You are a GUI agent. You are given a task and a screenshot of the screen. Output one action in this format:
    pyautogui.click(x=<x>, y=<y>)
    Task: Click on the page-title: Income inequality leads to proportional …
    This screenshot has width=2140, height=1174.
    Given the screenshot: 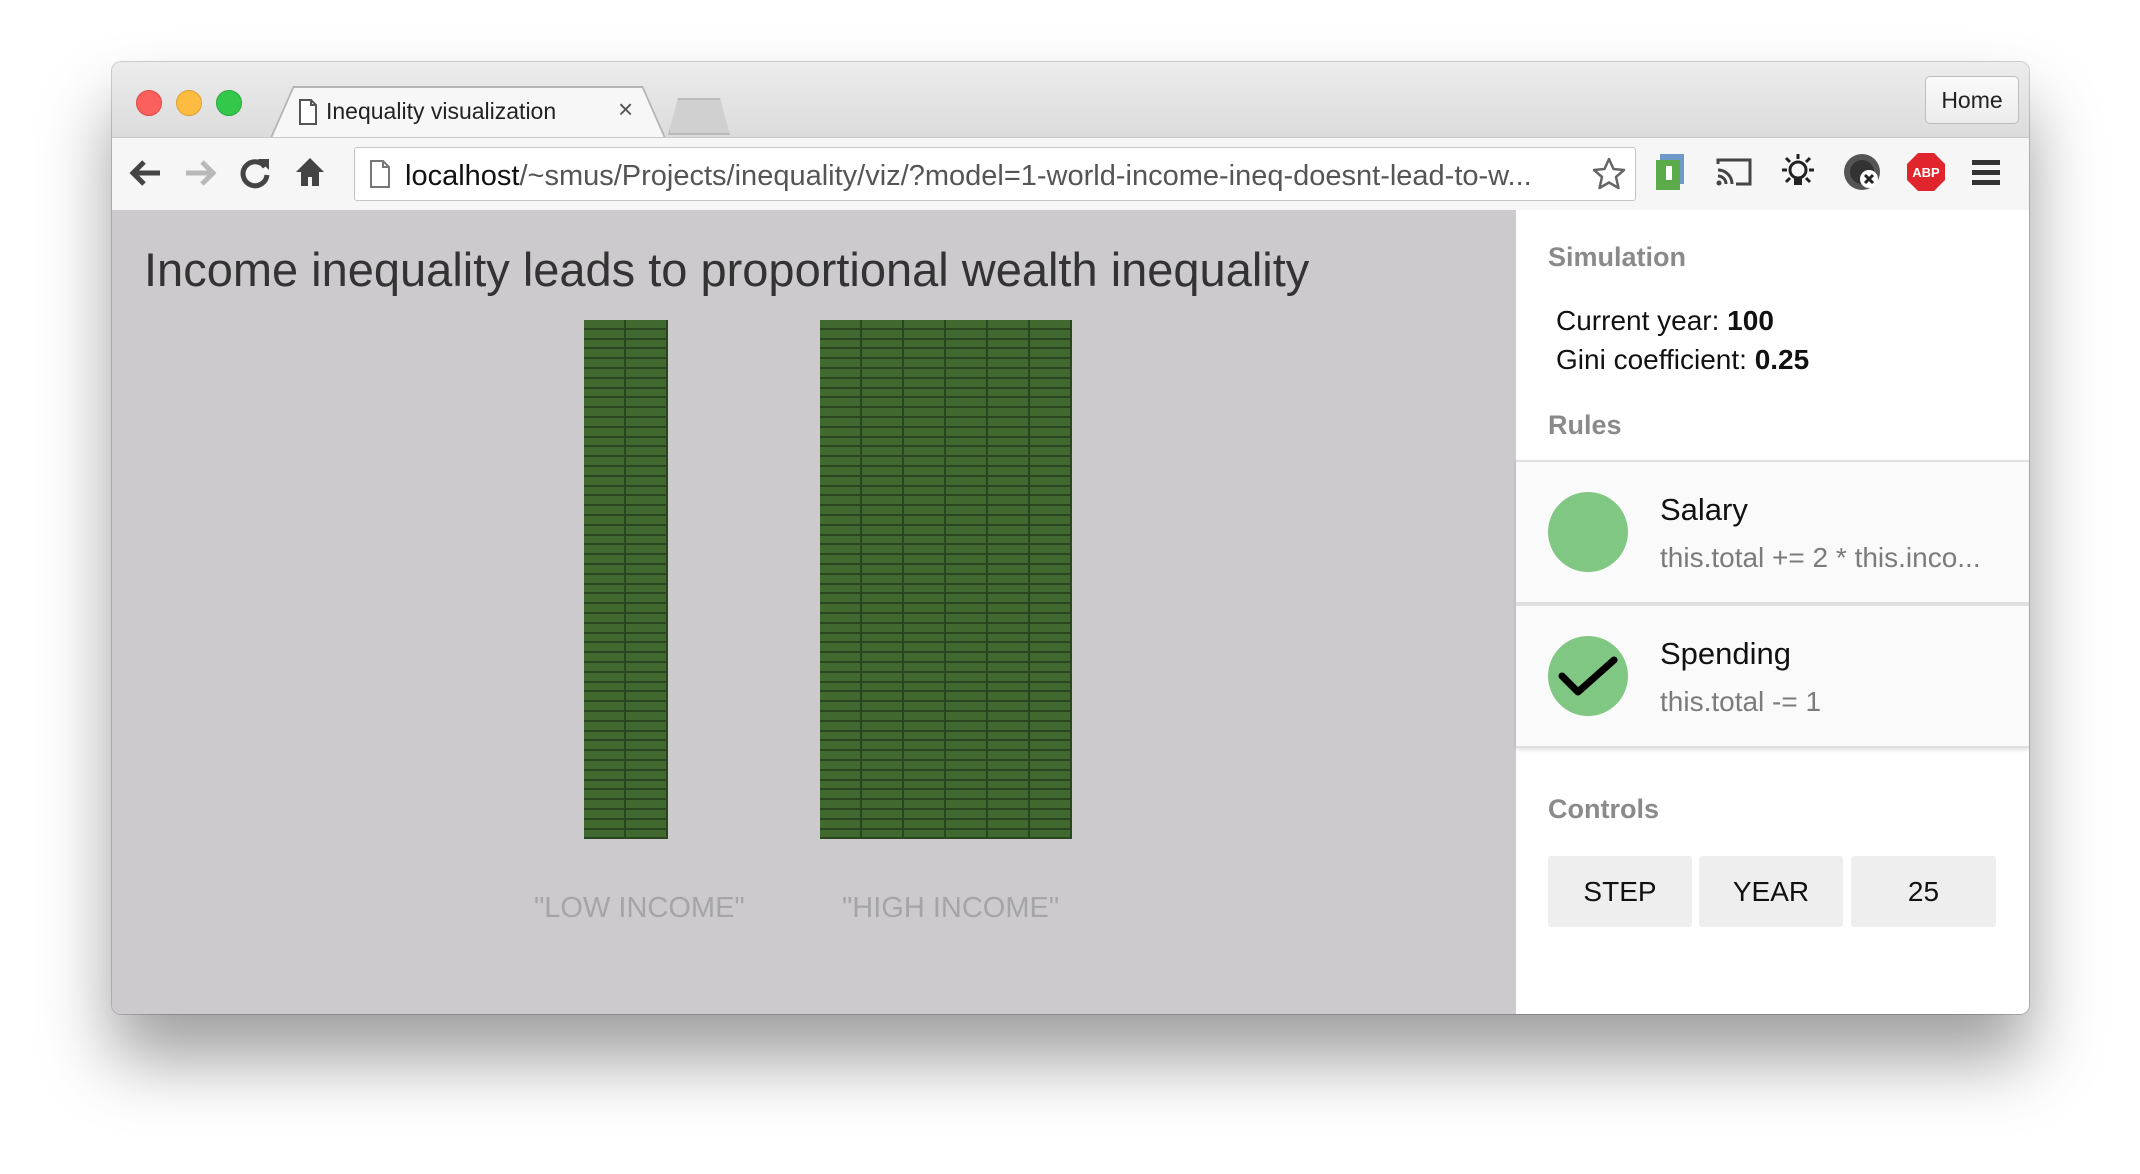 What is the action you would take?
    pyautogui.click(x=727, y=269)
    